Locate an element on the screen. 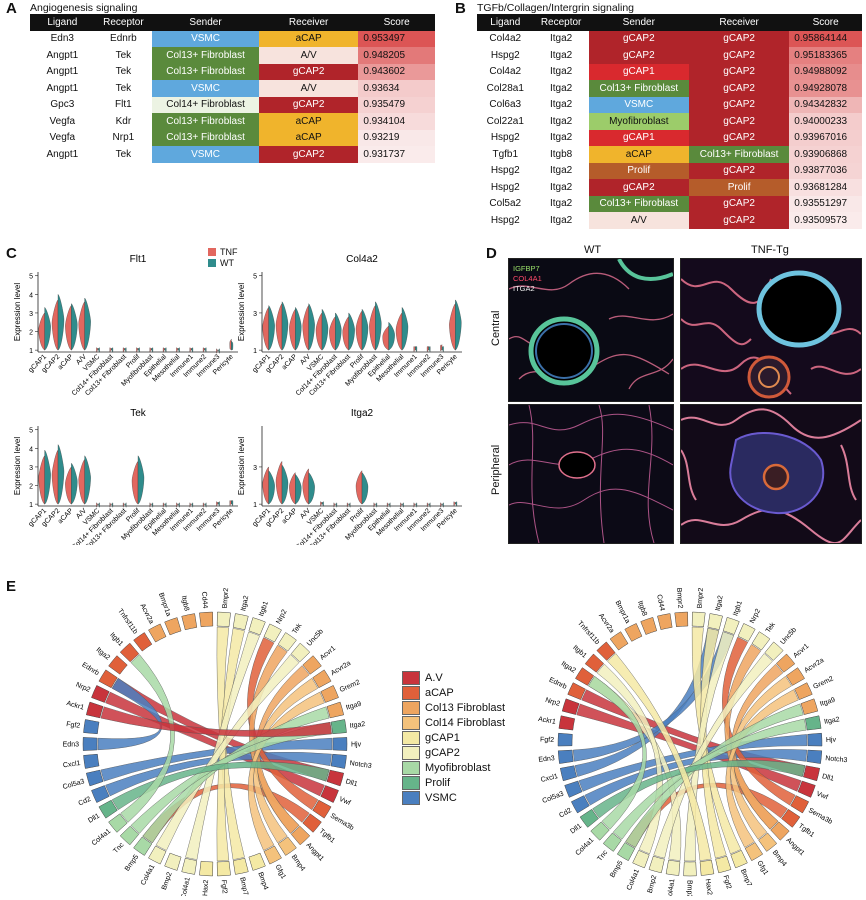 The height and width of the screenshot is (900, 866). chord-gene-label: Bmp2 is located at coordinates (653, 884).